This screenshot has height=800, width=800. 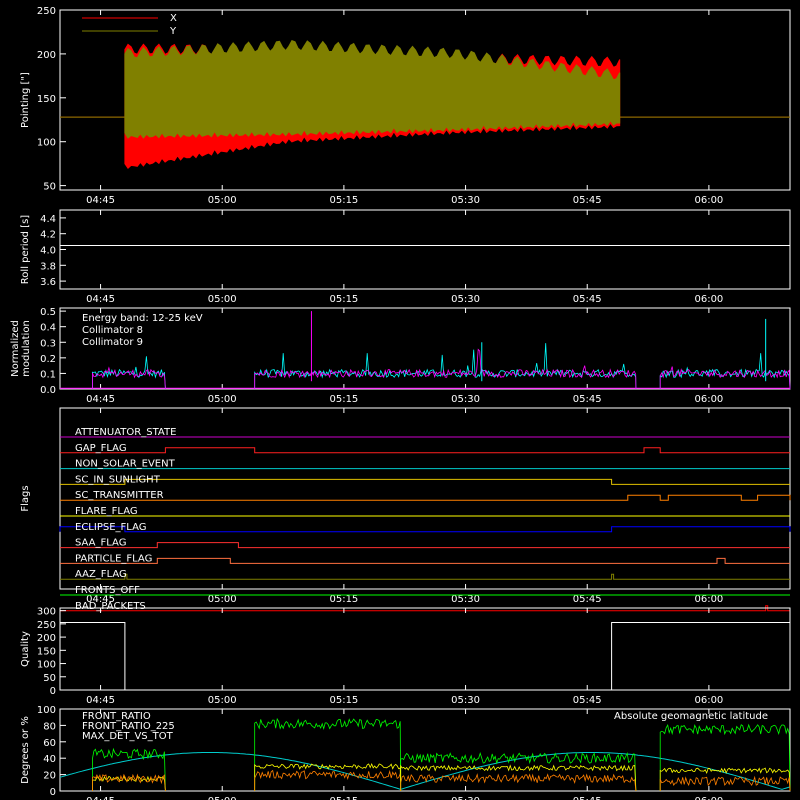 I want to click on flags-x-tick-label: 06:00, so click(x=708, y=599).